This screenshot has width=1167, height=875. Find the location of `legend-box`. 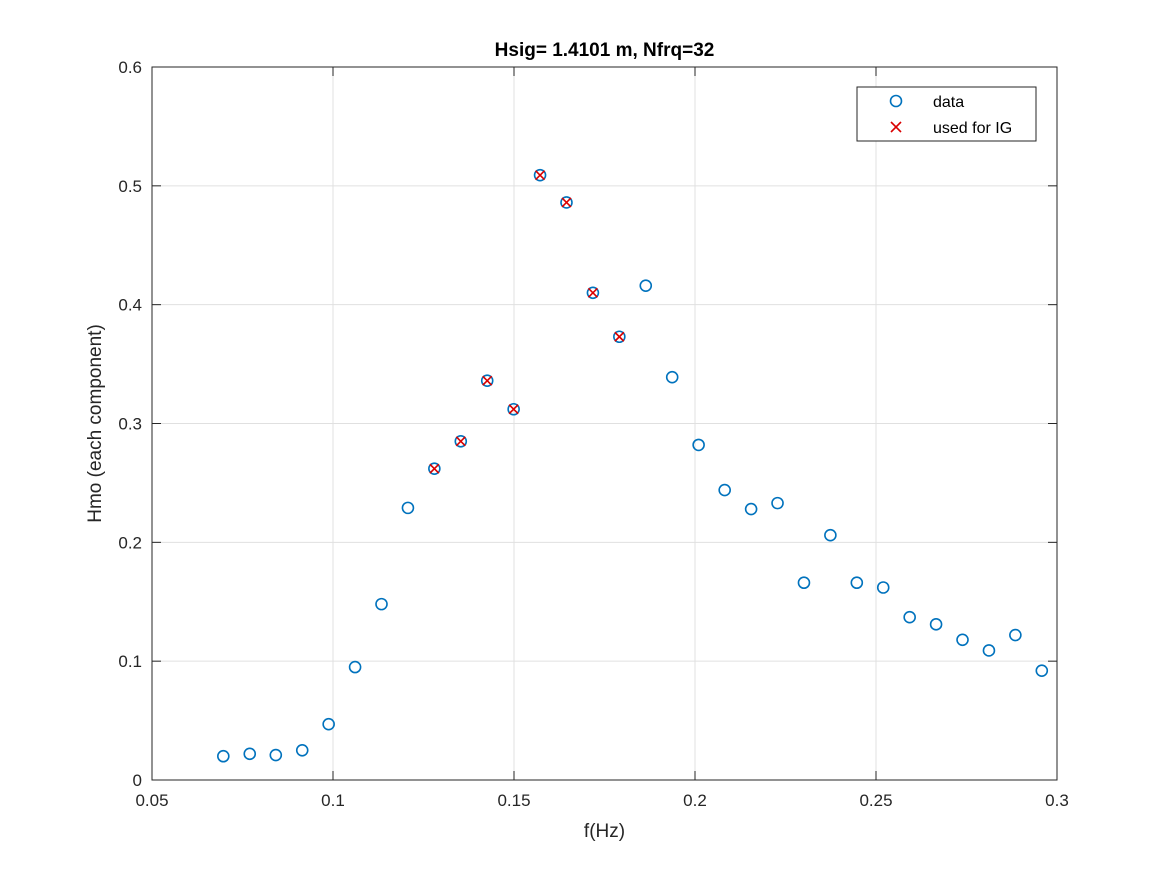

legend-box is located at coordinates (946, 114).